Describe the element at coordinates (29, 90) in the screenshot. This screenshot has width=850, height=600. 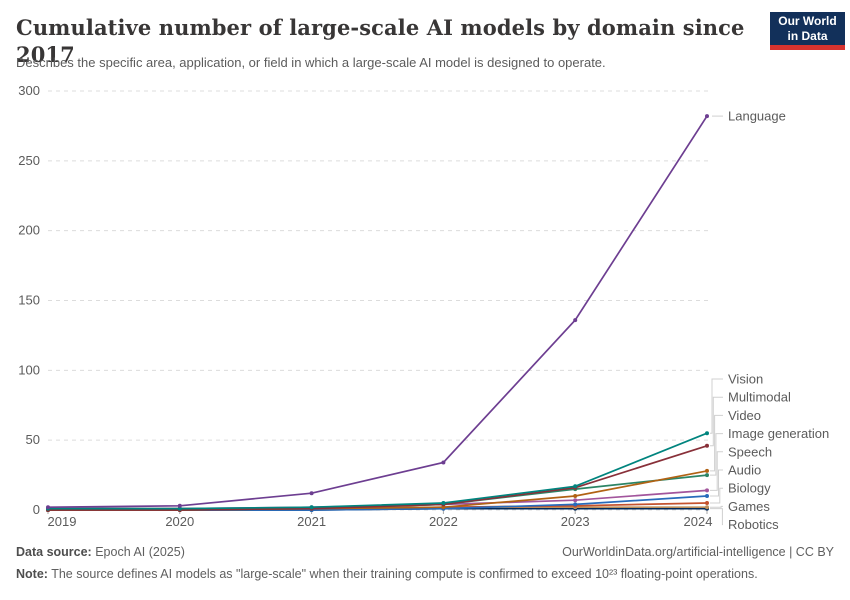
I see `y-axis-tick-label: 300` at that location.